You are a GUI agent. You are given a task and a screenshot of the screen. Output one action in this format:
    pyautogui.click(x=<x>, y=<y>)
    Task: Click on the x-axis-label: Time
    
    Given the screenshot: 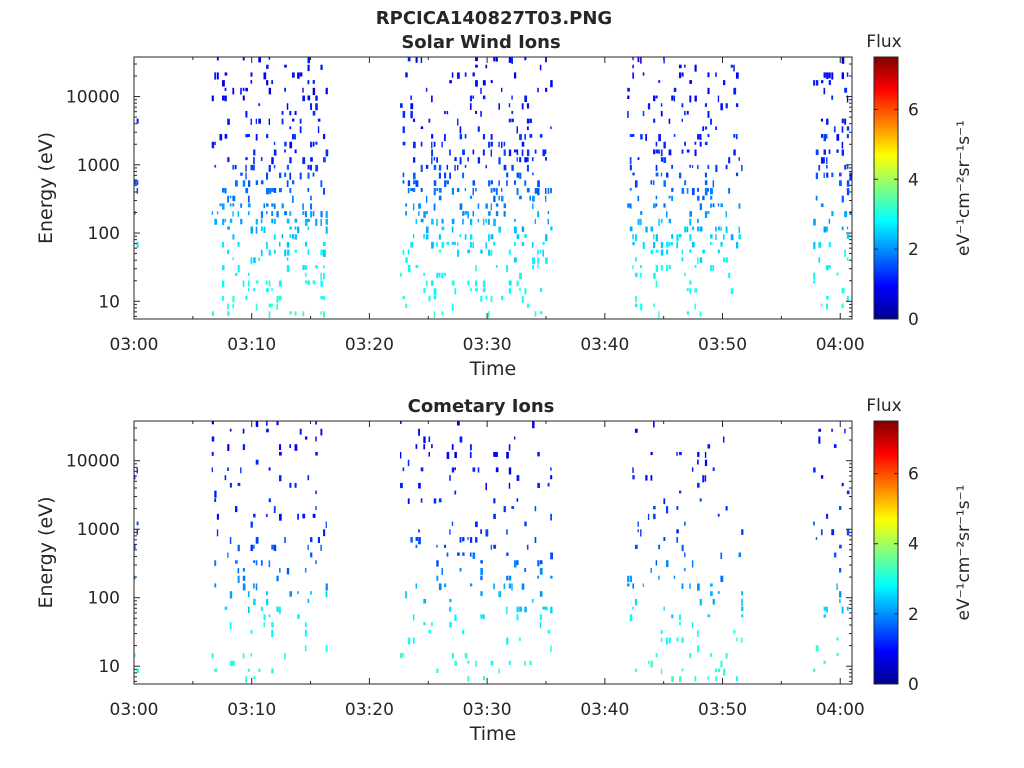 What is the action you would take?
    pyautogui.click(x=493, y=734)
    